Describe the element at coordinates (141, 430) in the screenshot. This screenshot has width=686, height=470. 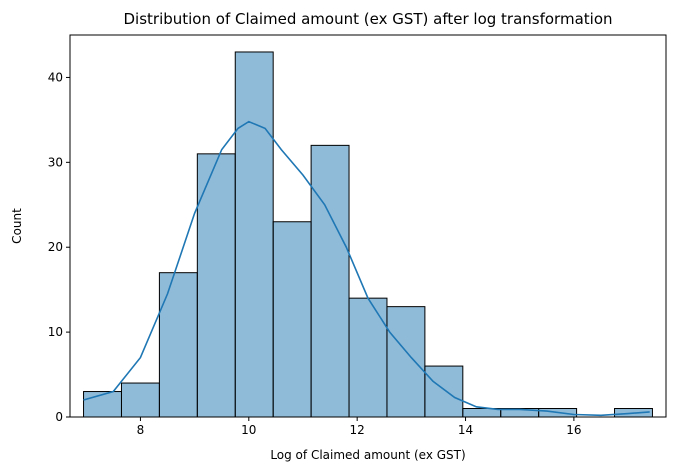
I see `x-tick-label: 8` at that location.